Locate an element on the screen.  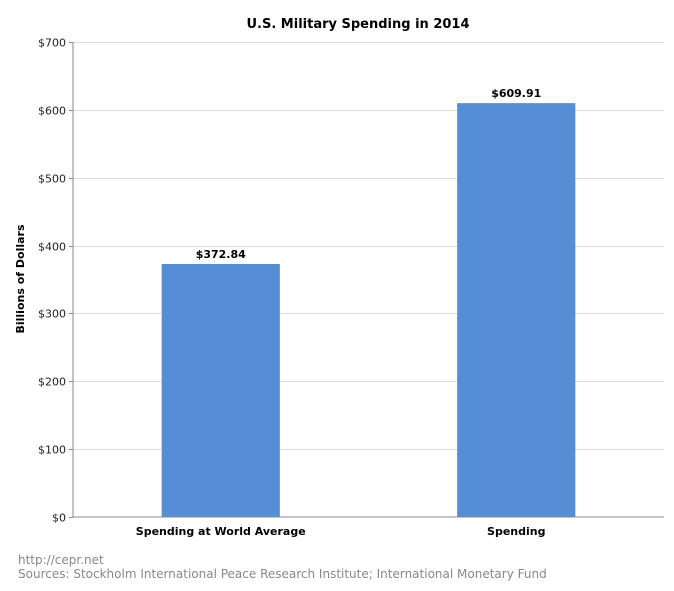
source-url: http://cepr.net is located at coordinates (61, 560).